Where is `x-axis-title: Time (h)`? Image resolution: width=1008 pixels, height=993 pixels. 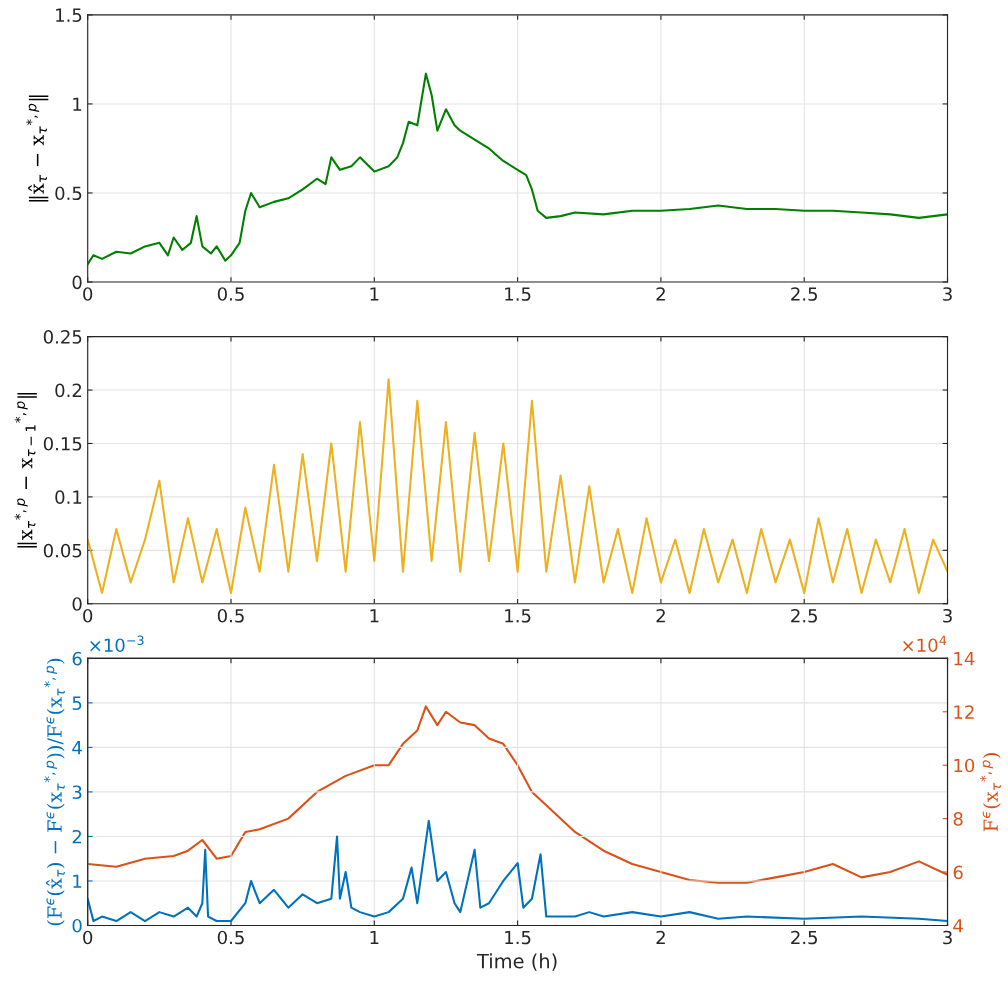 x-axis-title: Time (h) is located at coordinates (516, 962).